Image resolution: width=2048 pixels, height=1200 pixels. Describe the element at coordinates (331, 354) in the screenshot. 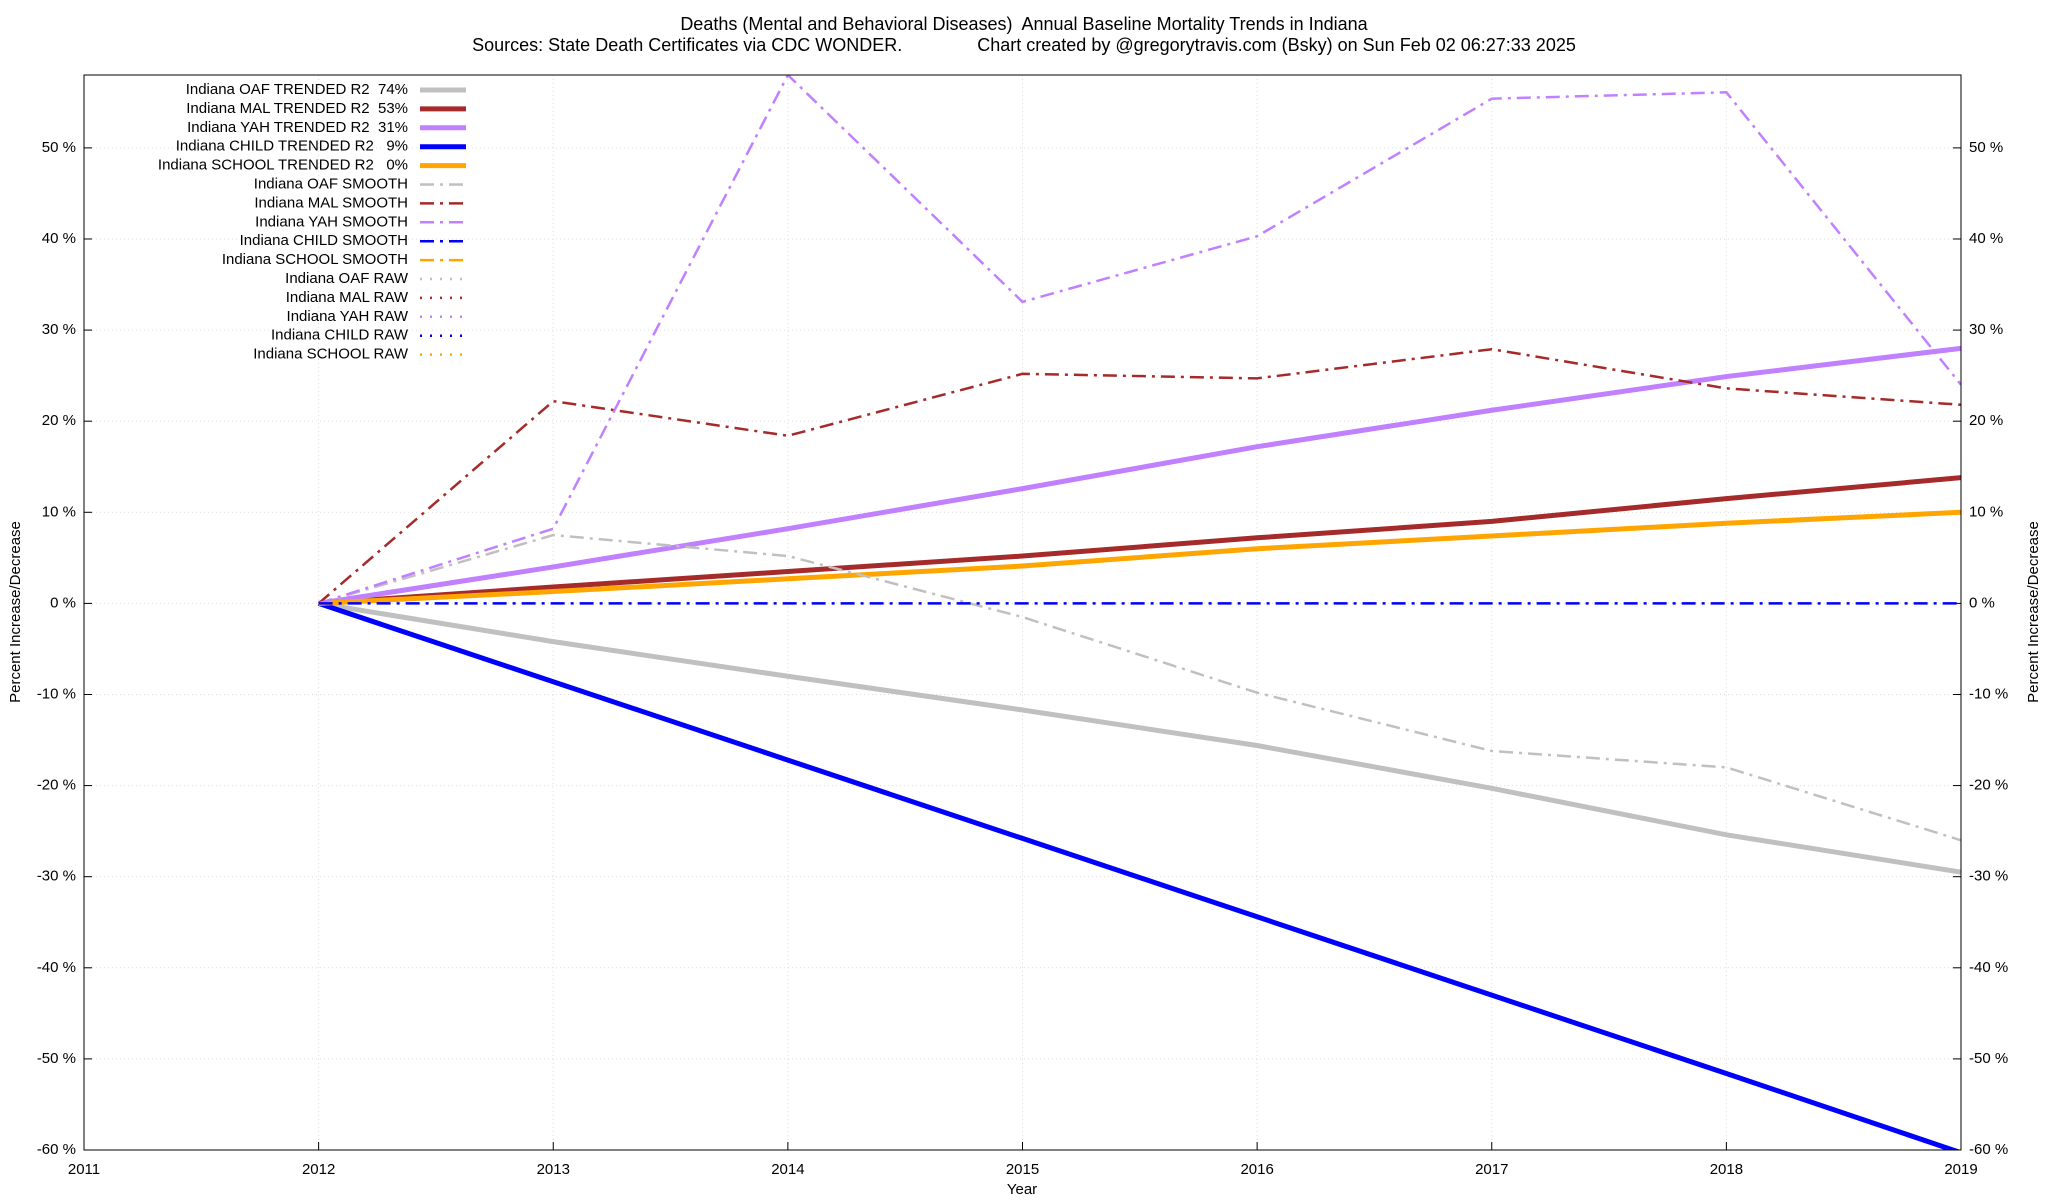

I see `legend-label: Indiana SCHOOL RAW` at that location.